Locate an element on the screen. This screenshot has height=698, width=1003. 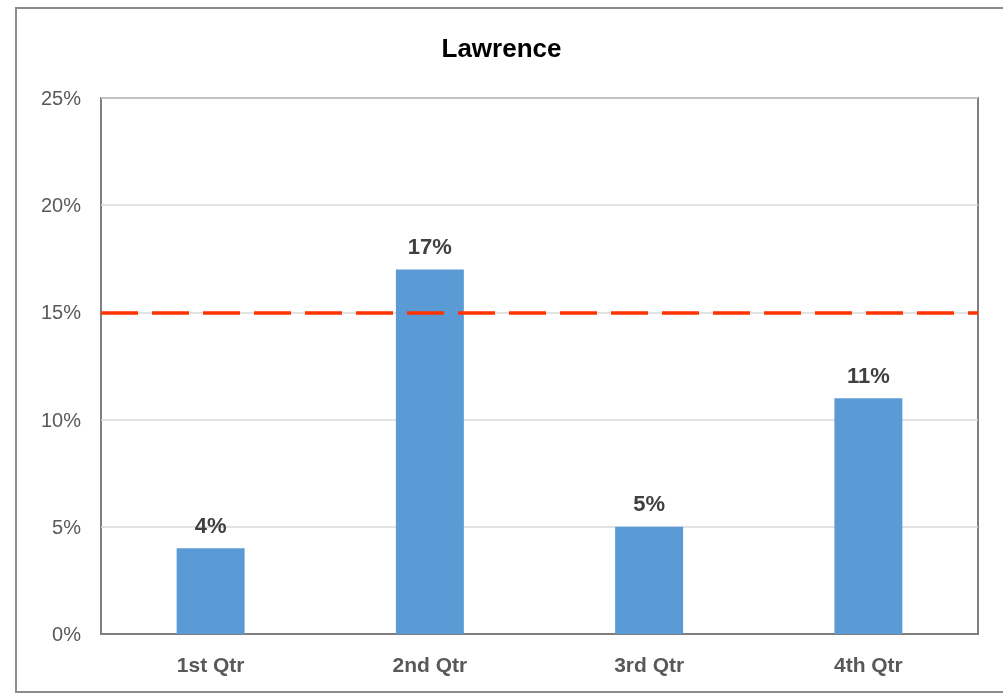
y-tick-label: 0% is located at coordinates (67, 634).